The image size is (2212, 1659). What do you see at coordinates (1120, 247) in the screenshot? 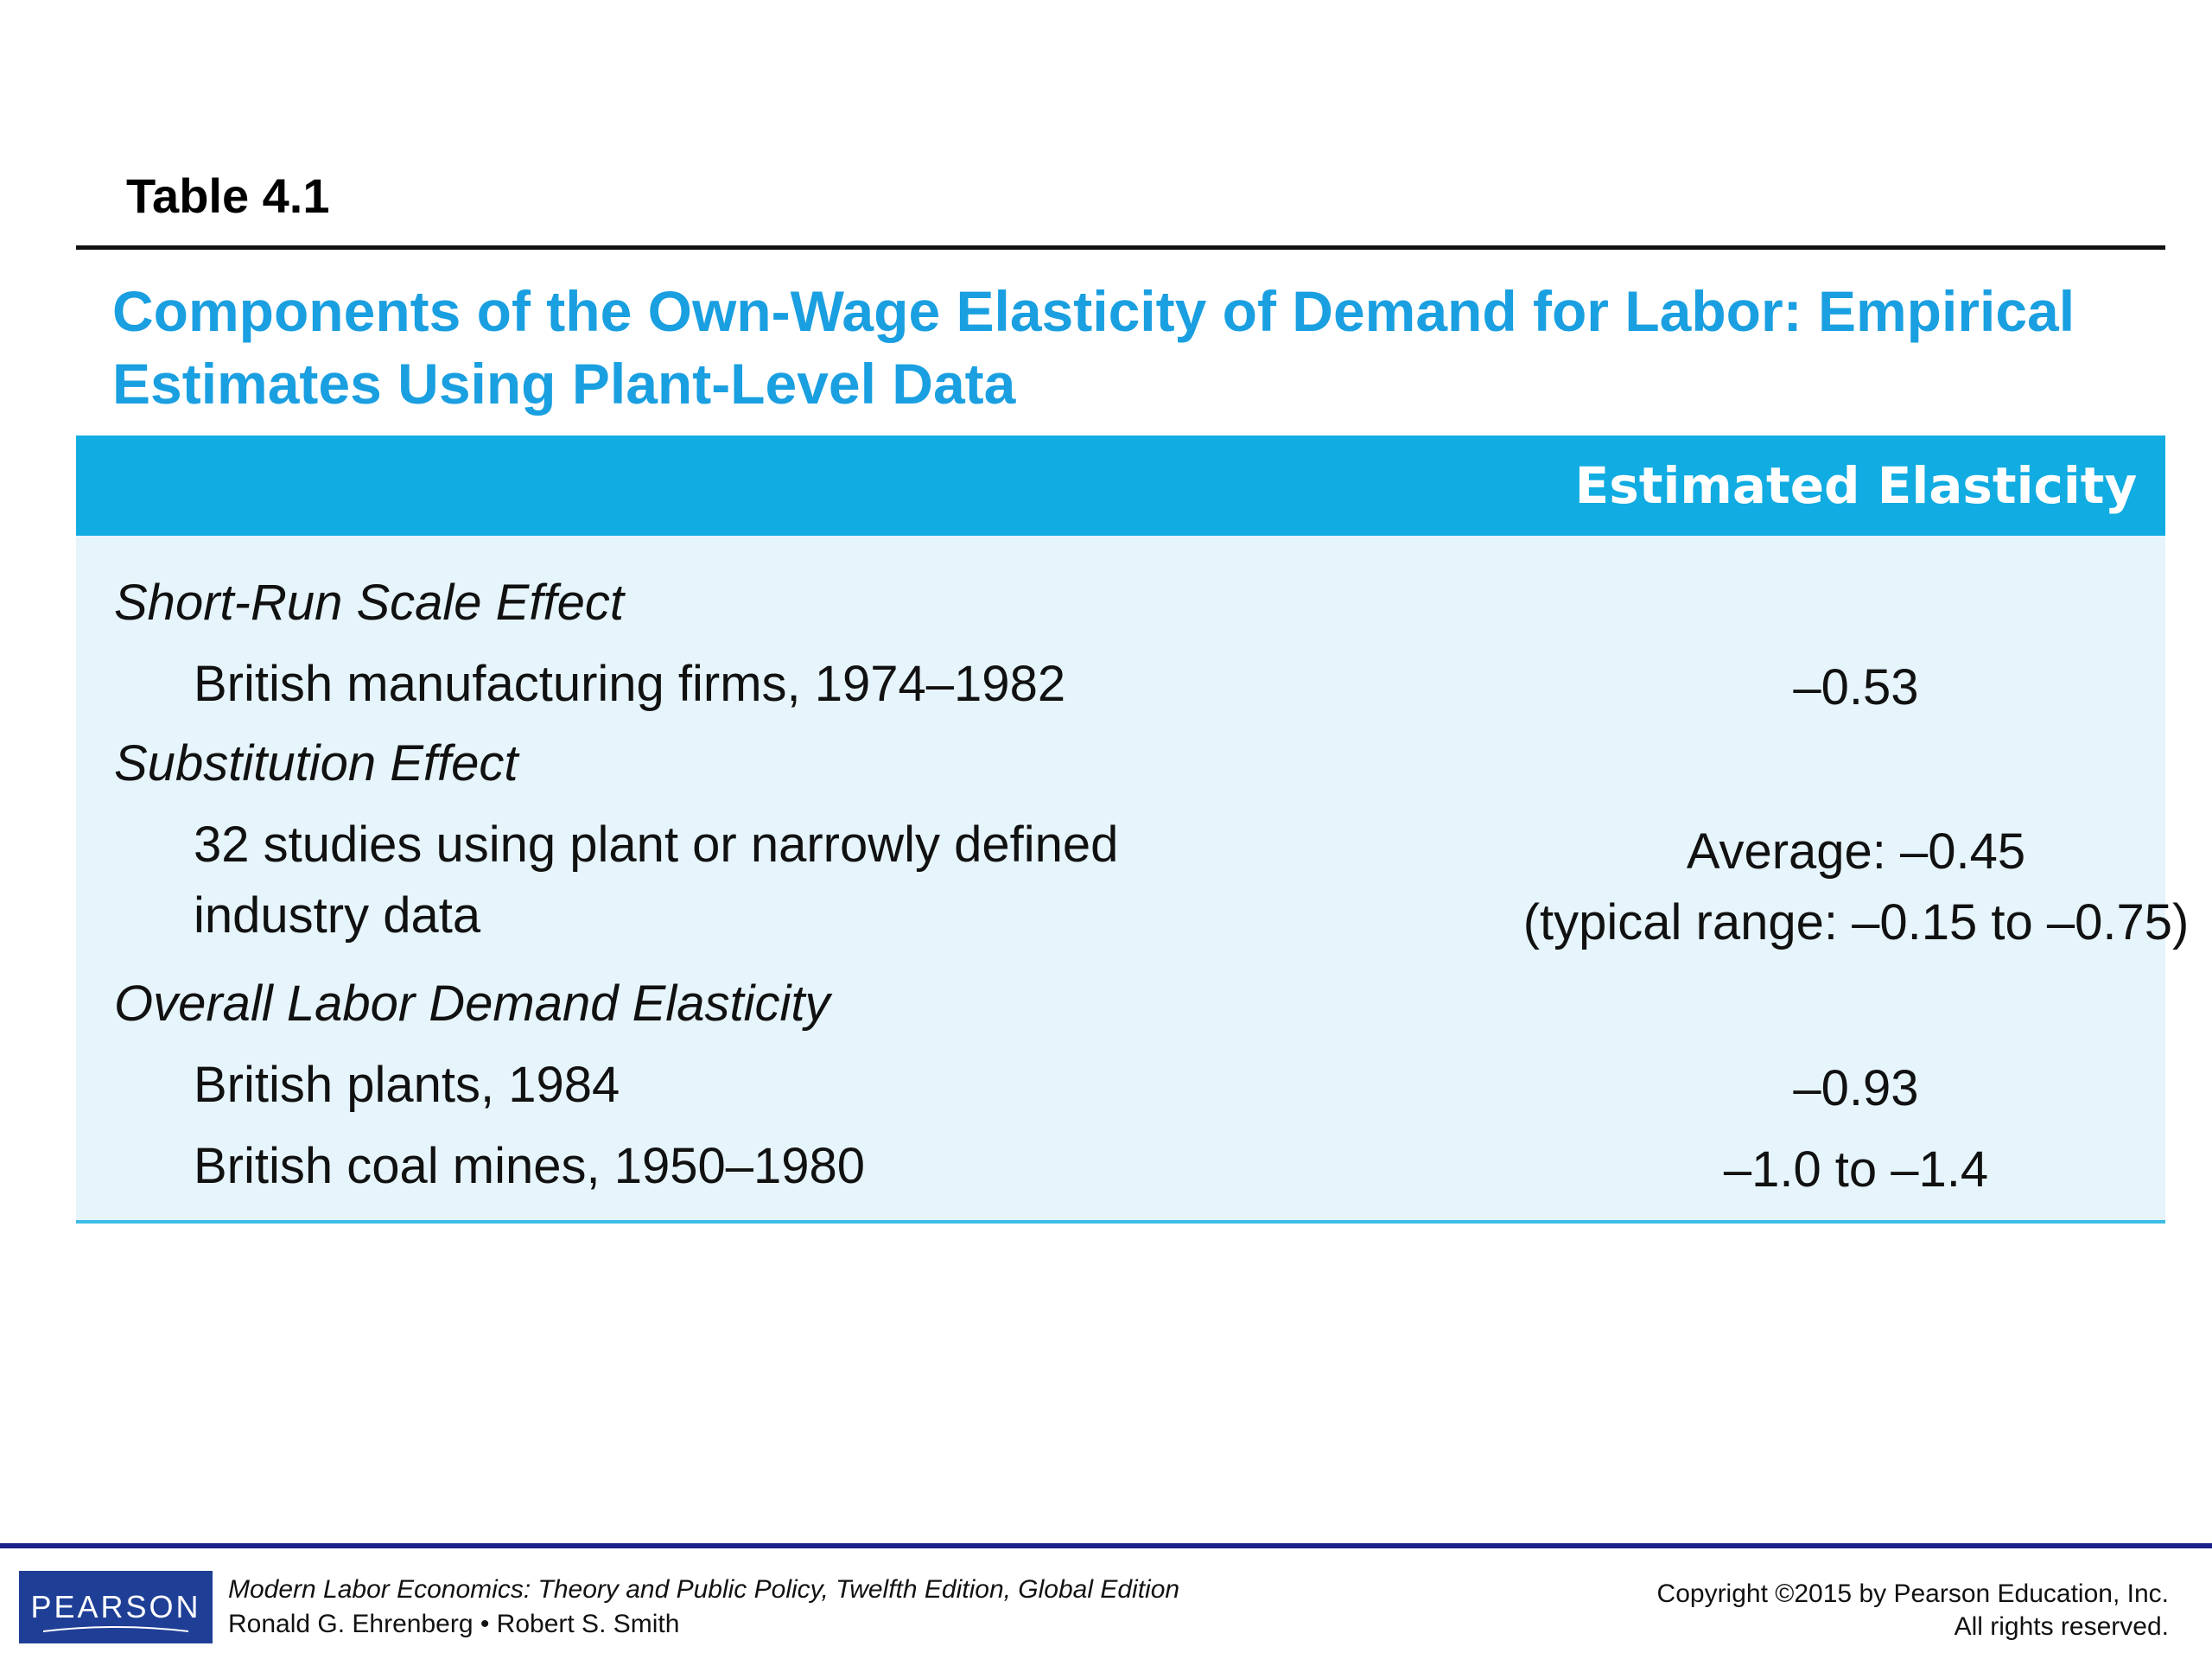
I see `top-rule` at bounding box center [1120, 247].